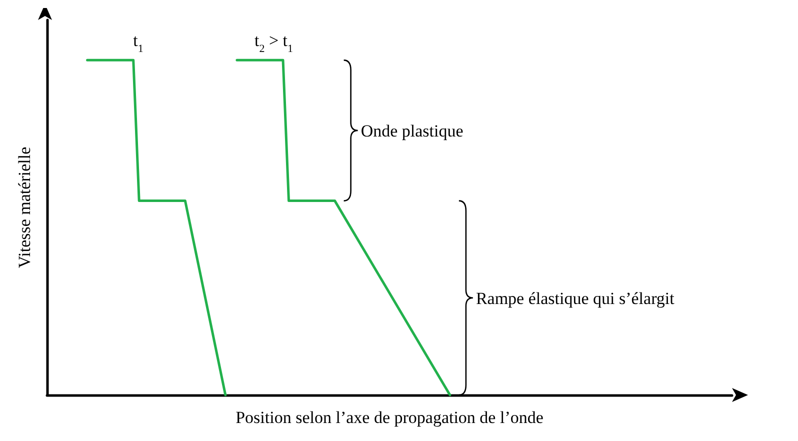 The height and width of the screenshot is (441, 798). I want to click on text: t$_{2}$ > t$_{1}$, so click(274, 43).